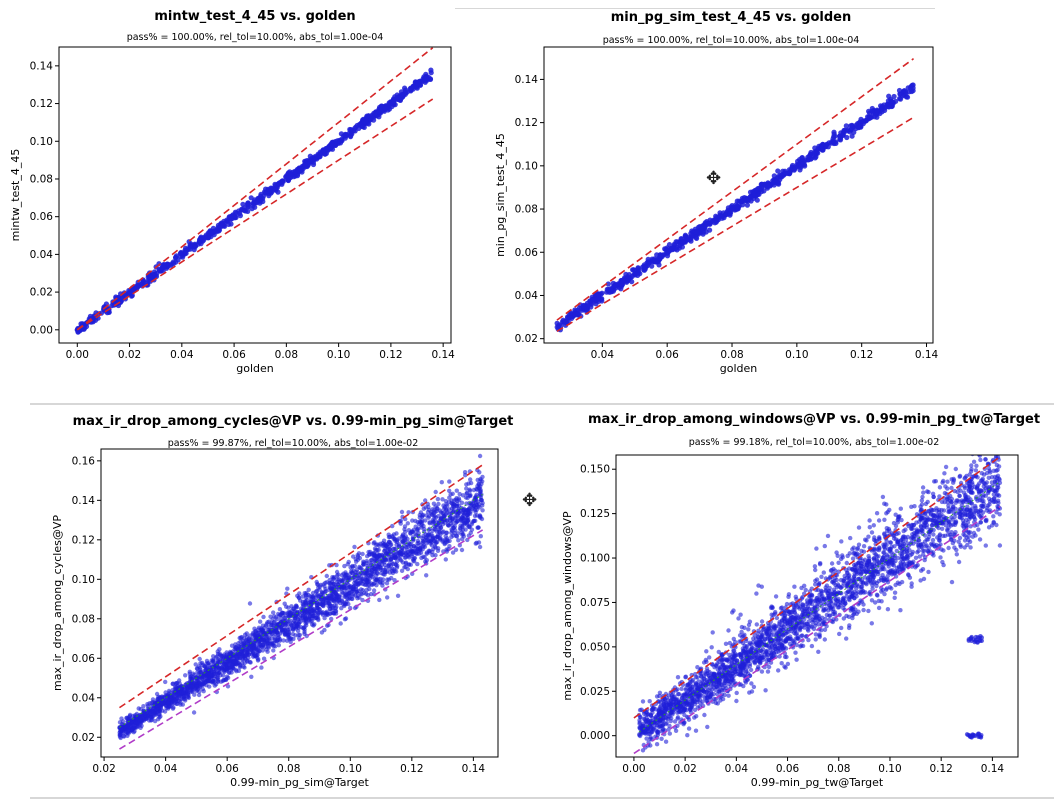  What do you see at coordinates (818, 605) in the screenshot?
I see `plot-area` at bounding box center [818, 605].